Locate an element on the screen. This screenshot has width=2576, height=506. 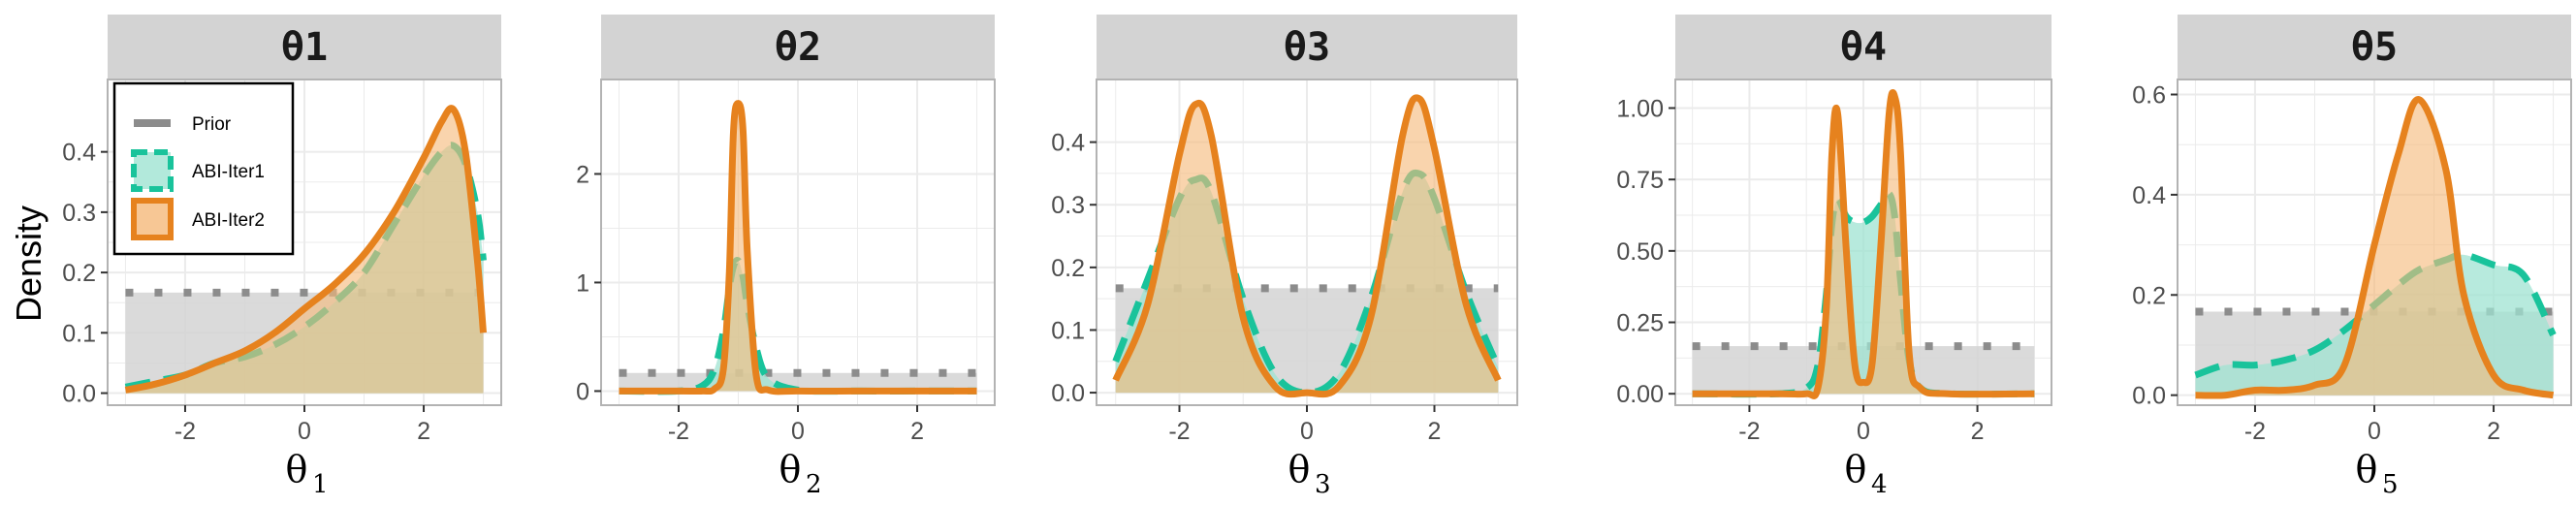
x-axis-label-subscript: 2 is located at coordinates (814, 484).